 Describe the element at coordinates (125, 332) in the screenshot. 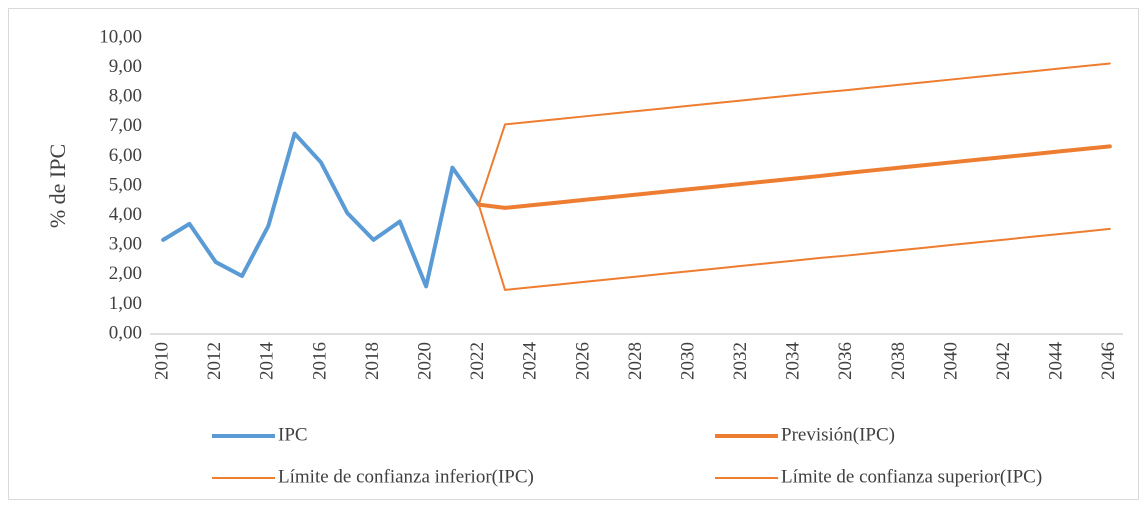

I see `y-tick-label: 0,00` at that location.